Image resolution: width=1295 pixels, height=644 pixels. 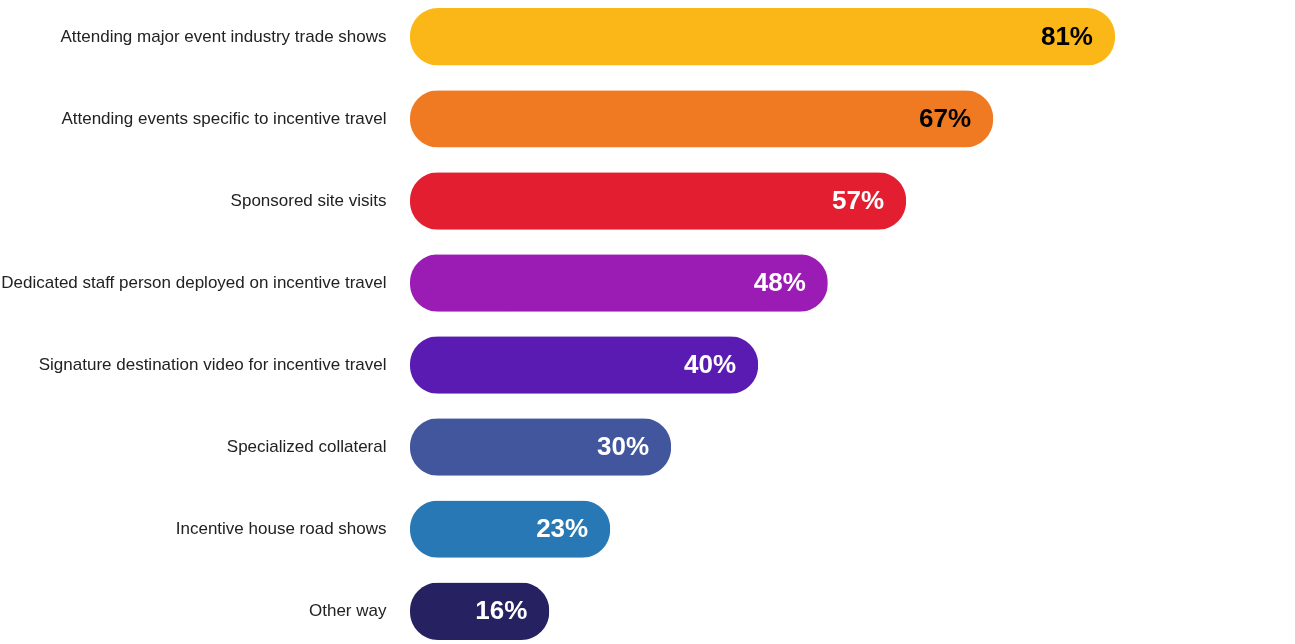 What do you see at coordinates (306, 447) in the screenshot?
I see `y-tick-label: Specialized collateral` at bounding box center [306, 447].